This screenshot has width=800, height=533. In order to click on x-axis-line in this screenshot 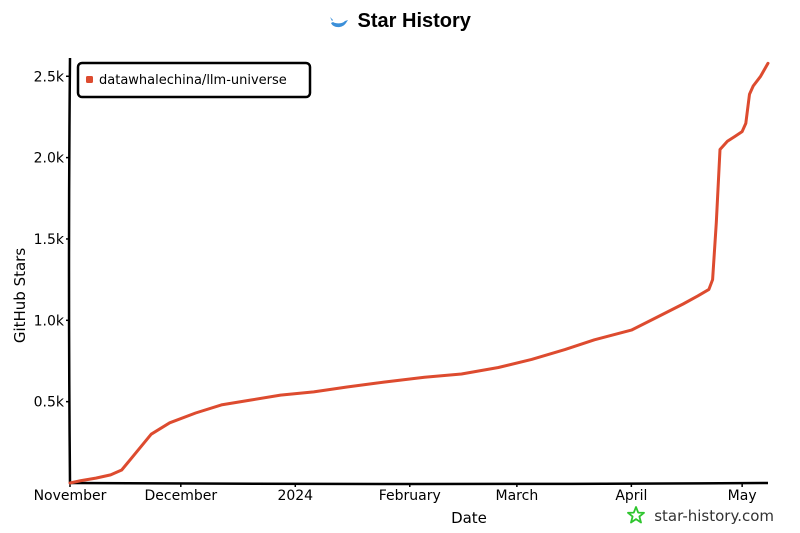, I will do `click(419, 483)`.